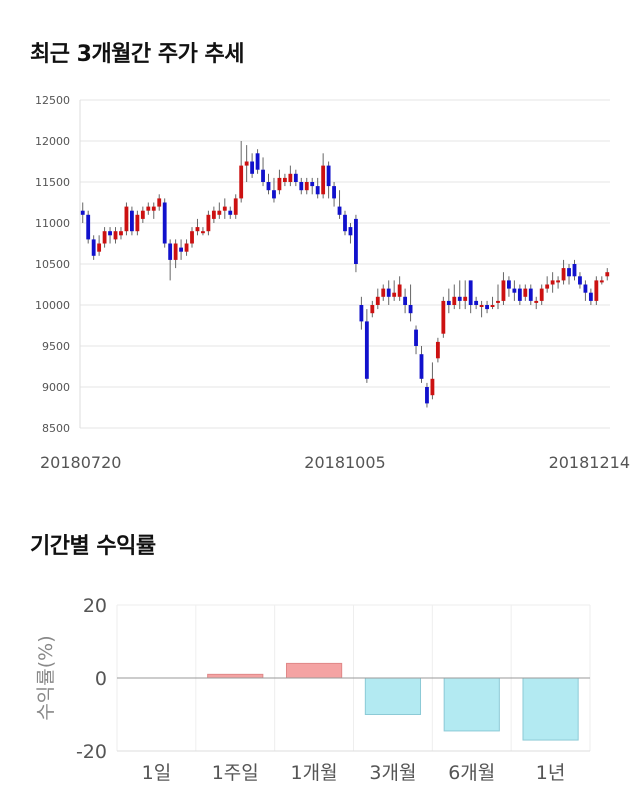  What do you see at coordinates (52, 223) in the screenshot?
I see `y-tick-label: 11000` at bounding box center [52, 223].